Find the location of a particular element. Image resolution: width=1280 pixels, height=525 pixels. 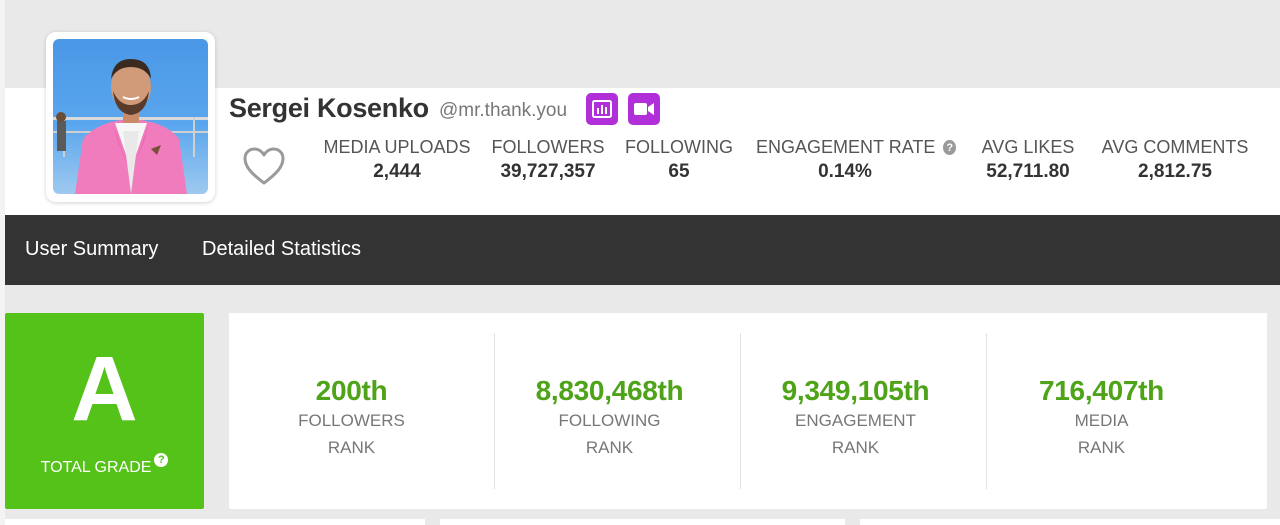

avatar-photo is located at coordinates (130, 126).